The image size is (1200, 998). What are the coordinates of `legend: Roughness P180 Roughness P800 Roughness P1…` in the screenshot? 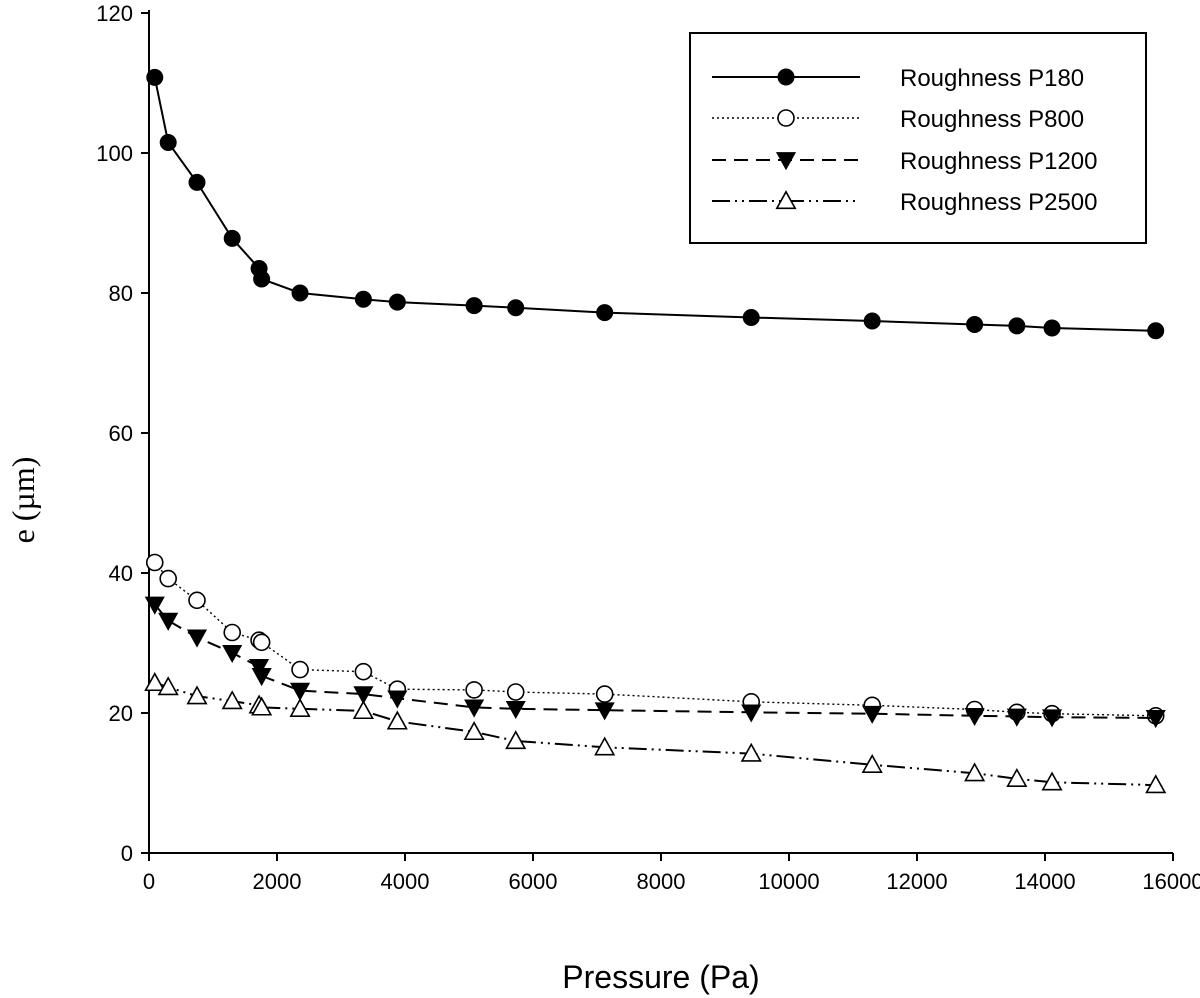 It's located at (918, 138).